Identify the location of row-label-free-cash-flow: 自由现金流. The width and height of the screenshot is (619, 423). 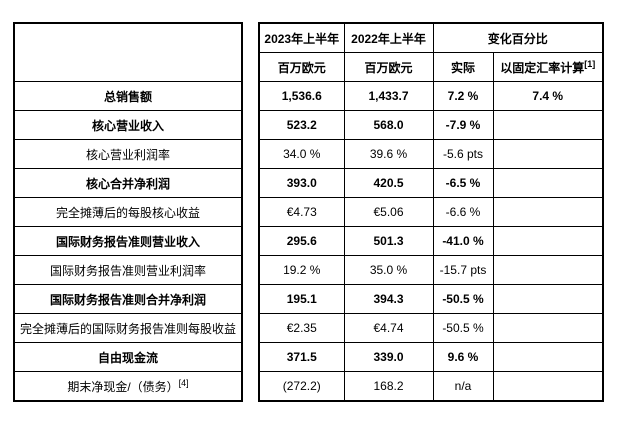
(128, 357).